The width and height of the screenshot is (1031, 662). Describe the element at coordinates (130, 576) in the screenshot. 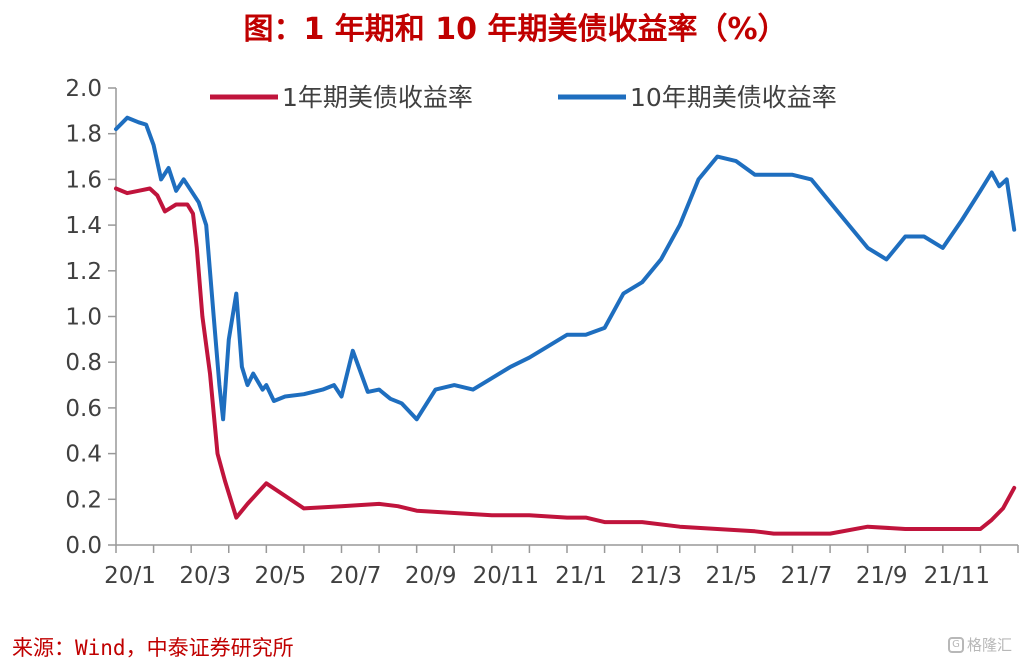

I see `x-tick-label: 20/1` at that location.